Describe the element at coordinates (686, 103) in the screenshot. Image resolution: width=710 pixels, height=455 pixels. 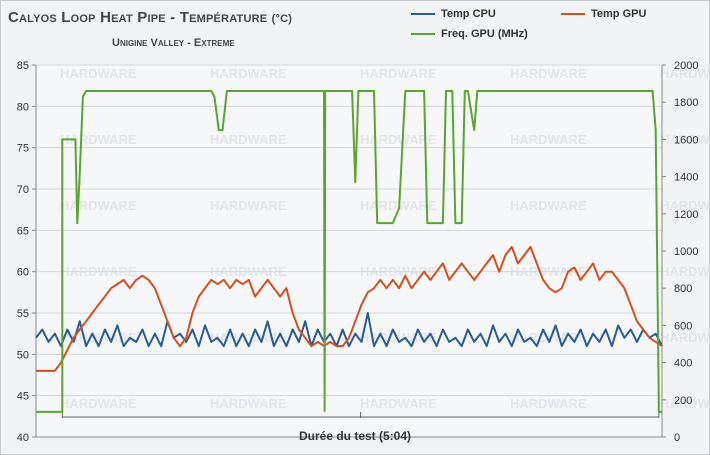
I see `y-tick-label-right: 1800` at that location.